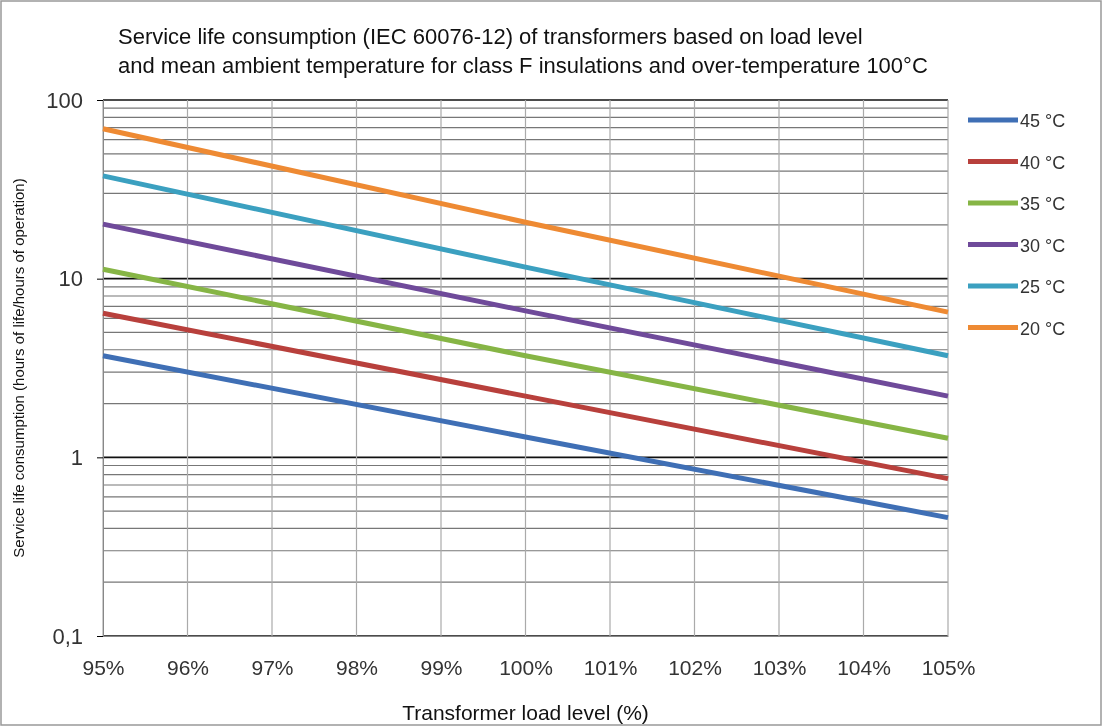  I want to click on x-axis-title: Transformer load level (%), so click(525, 712).